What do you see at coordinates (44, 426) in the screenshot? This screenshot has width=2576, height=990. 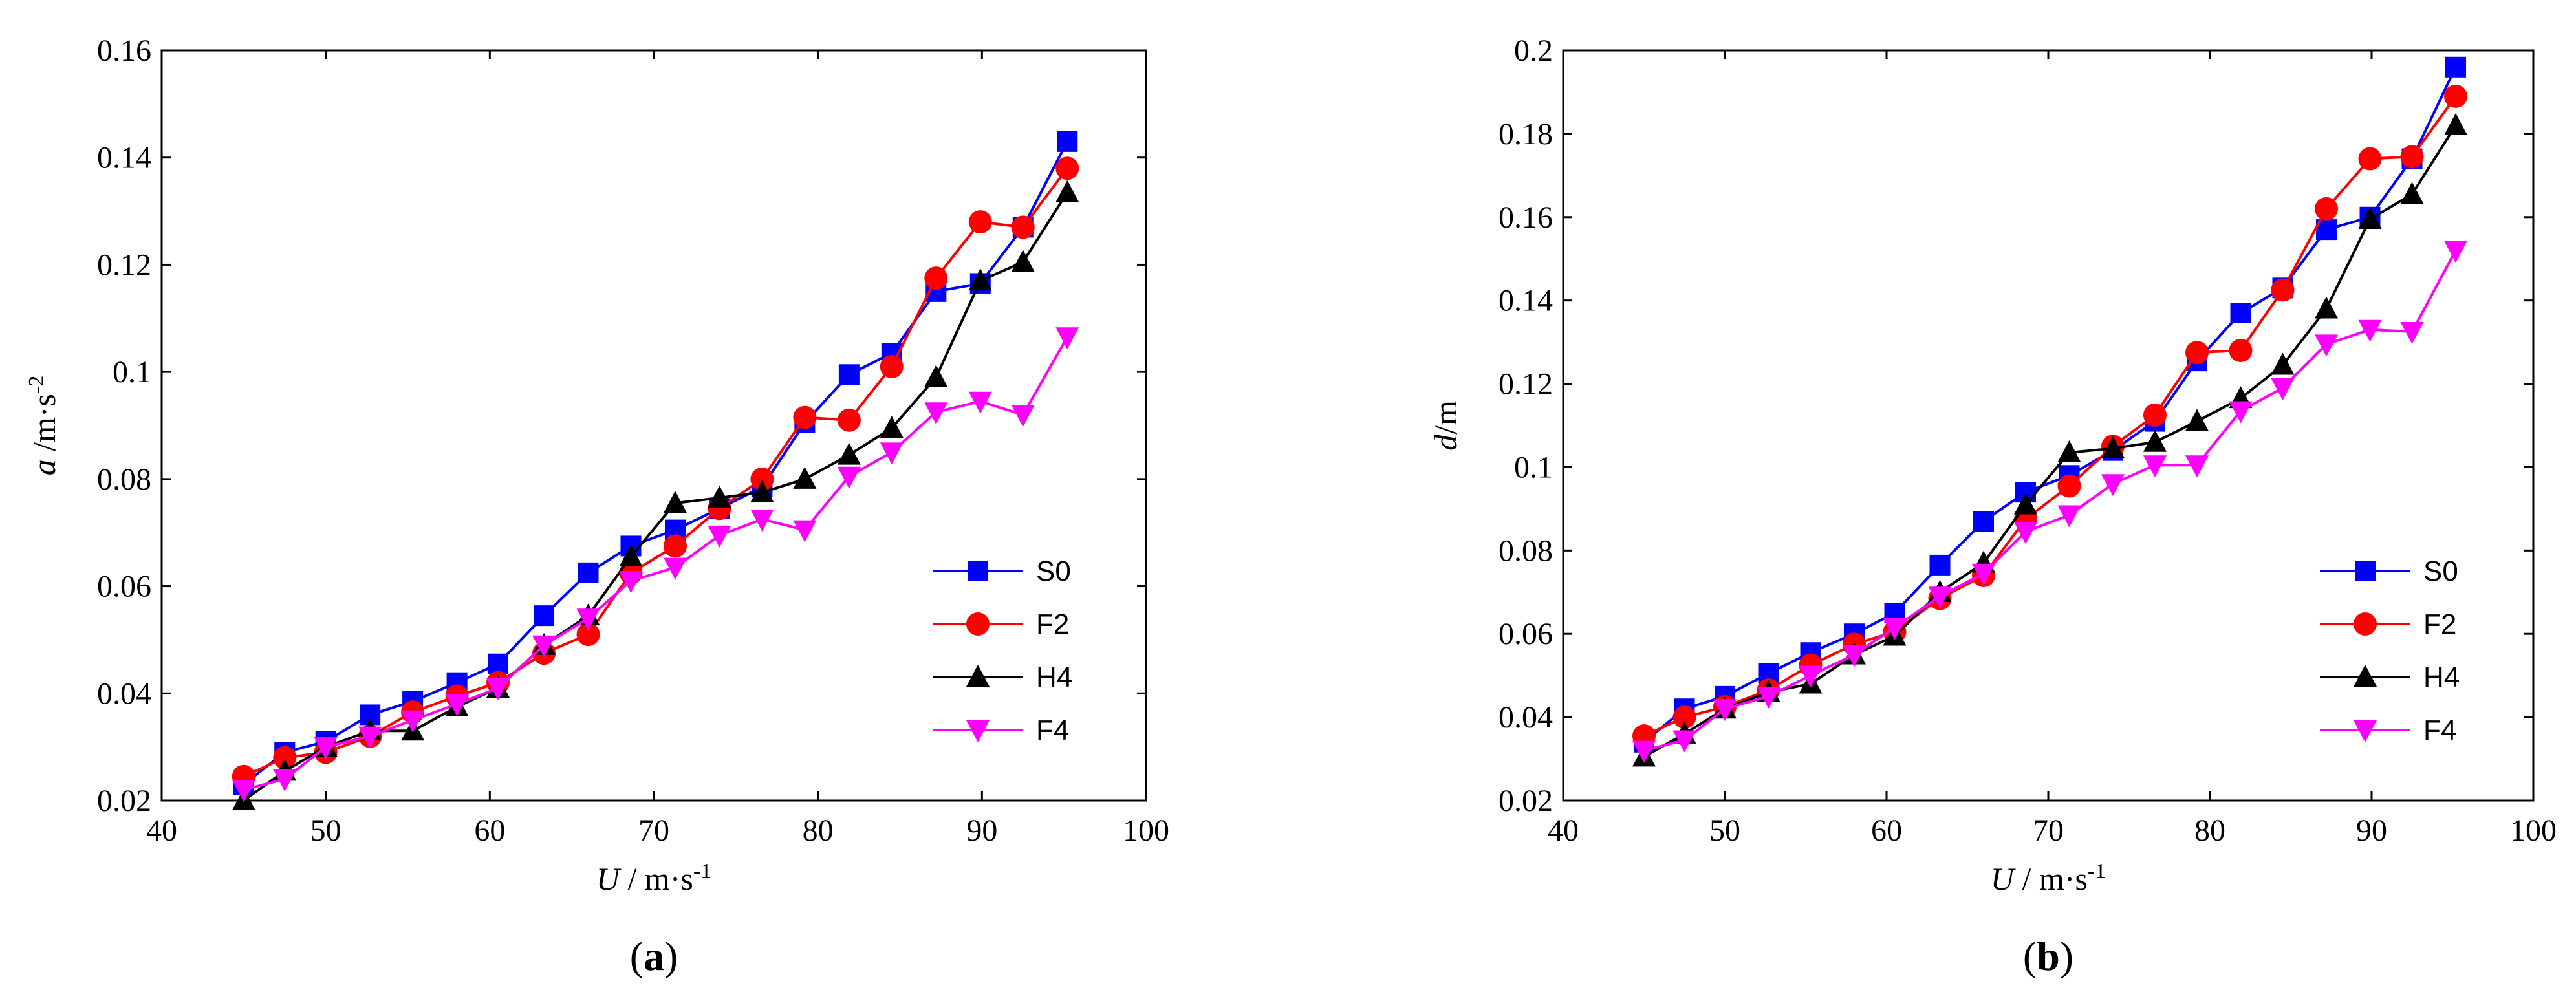 I see `y-axis-label: a /m·s-2` at bounding box center [44, 426].